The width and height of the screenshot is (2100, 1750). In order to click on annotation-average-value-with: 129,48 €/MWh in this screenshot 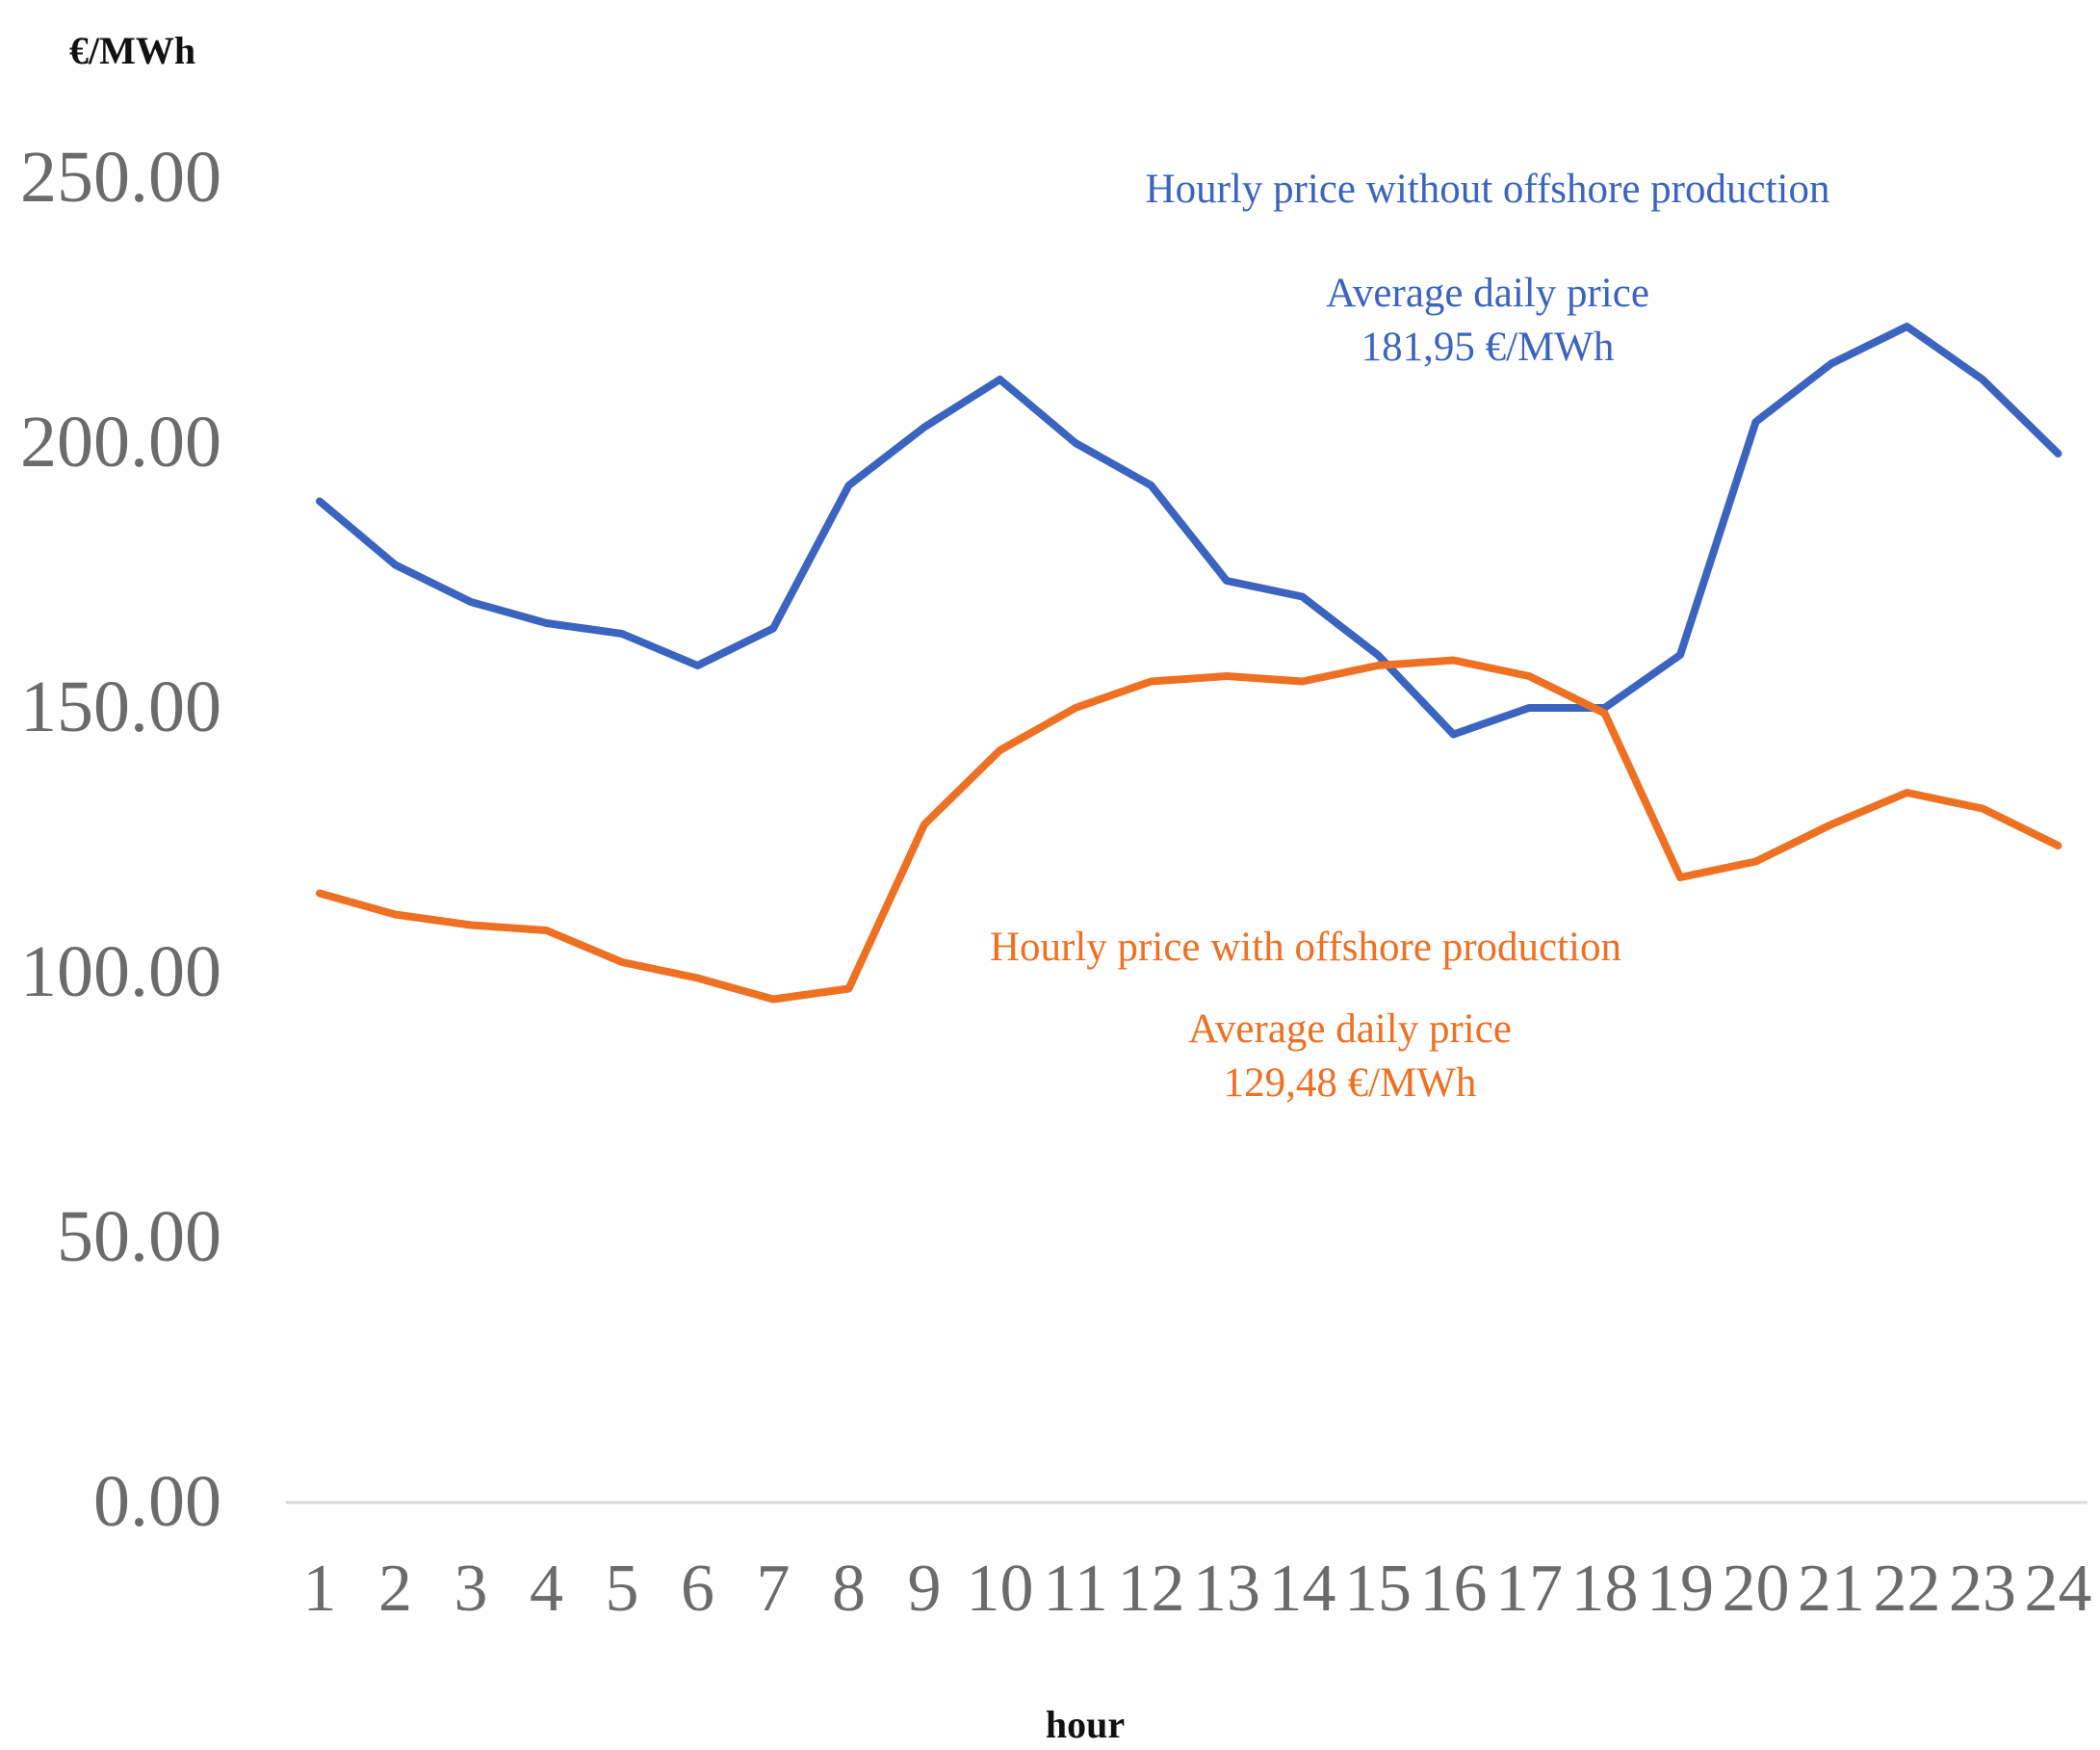, I will do `click(1350, 1083)`.